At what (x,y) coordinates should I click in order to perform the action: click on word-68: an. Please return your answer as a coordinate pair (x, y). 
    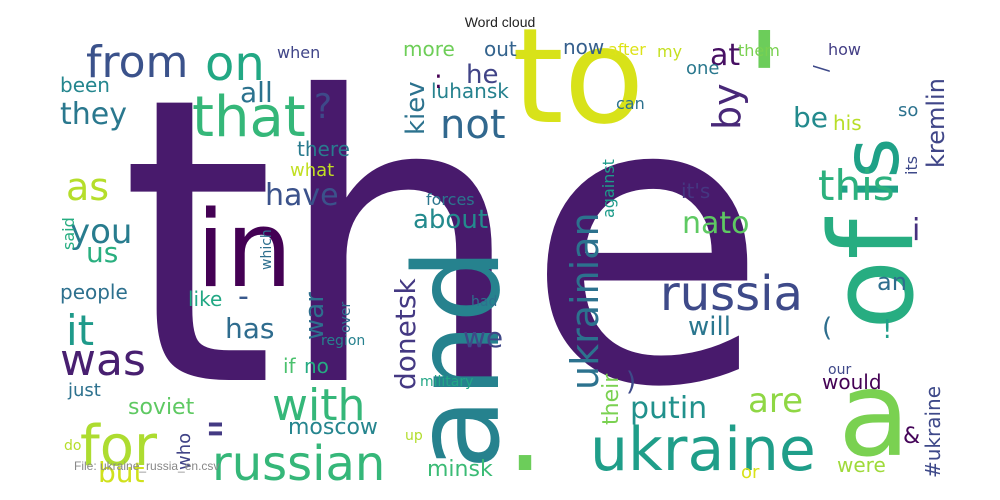
    Looking at the image, I should click on (892, 282).